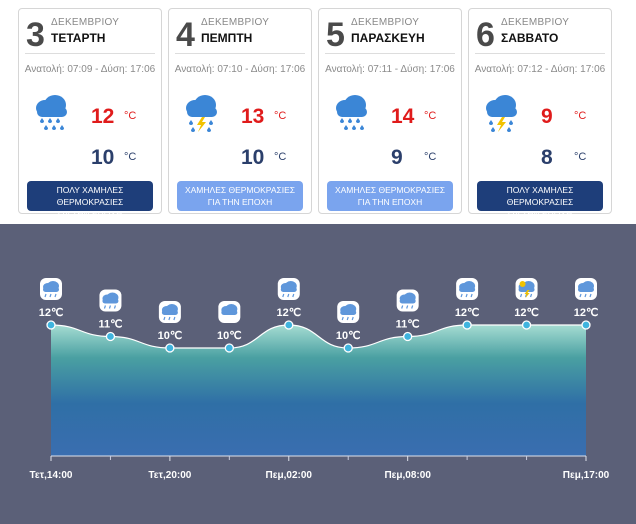 The height and width of the screenshot is (524, 636). Describe the element at coordinates (335, 35) in the screenshot. I see `day-number: 5` at that location.